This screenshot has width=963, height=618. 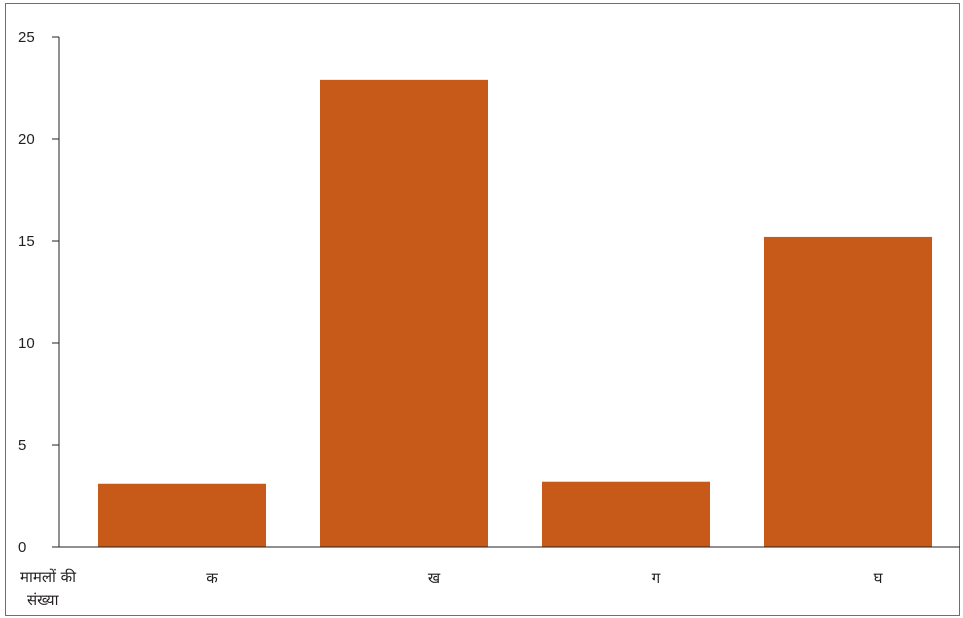 I want to click on y-axis-label-line-1: मामलों की, so click(x=48, y=577).